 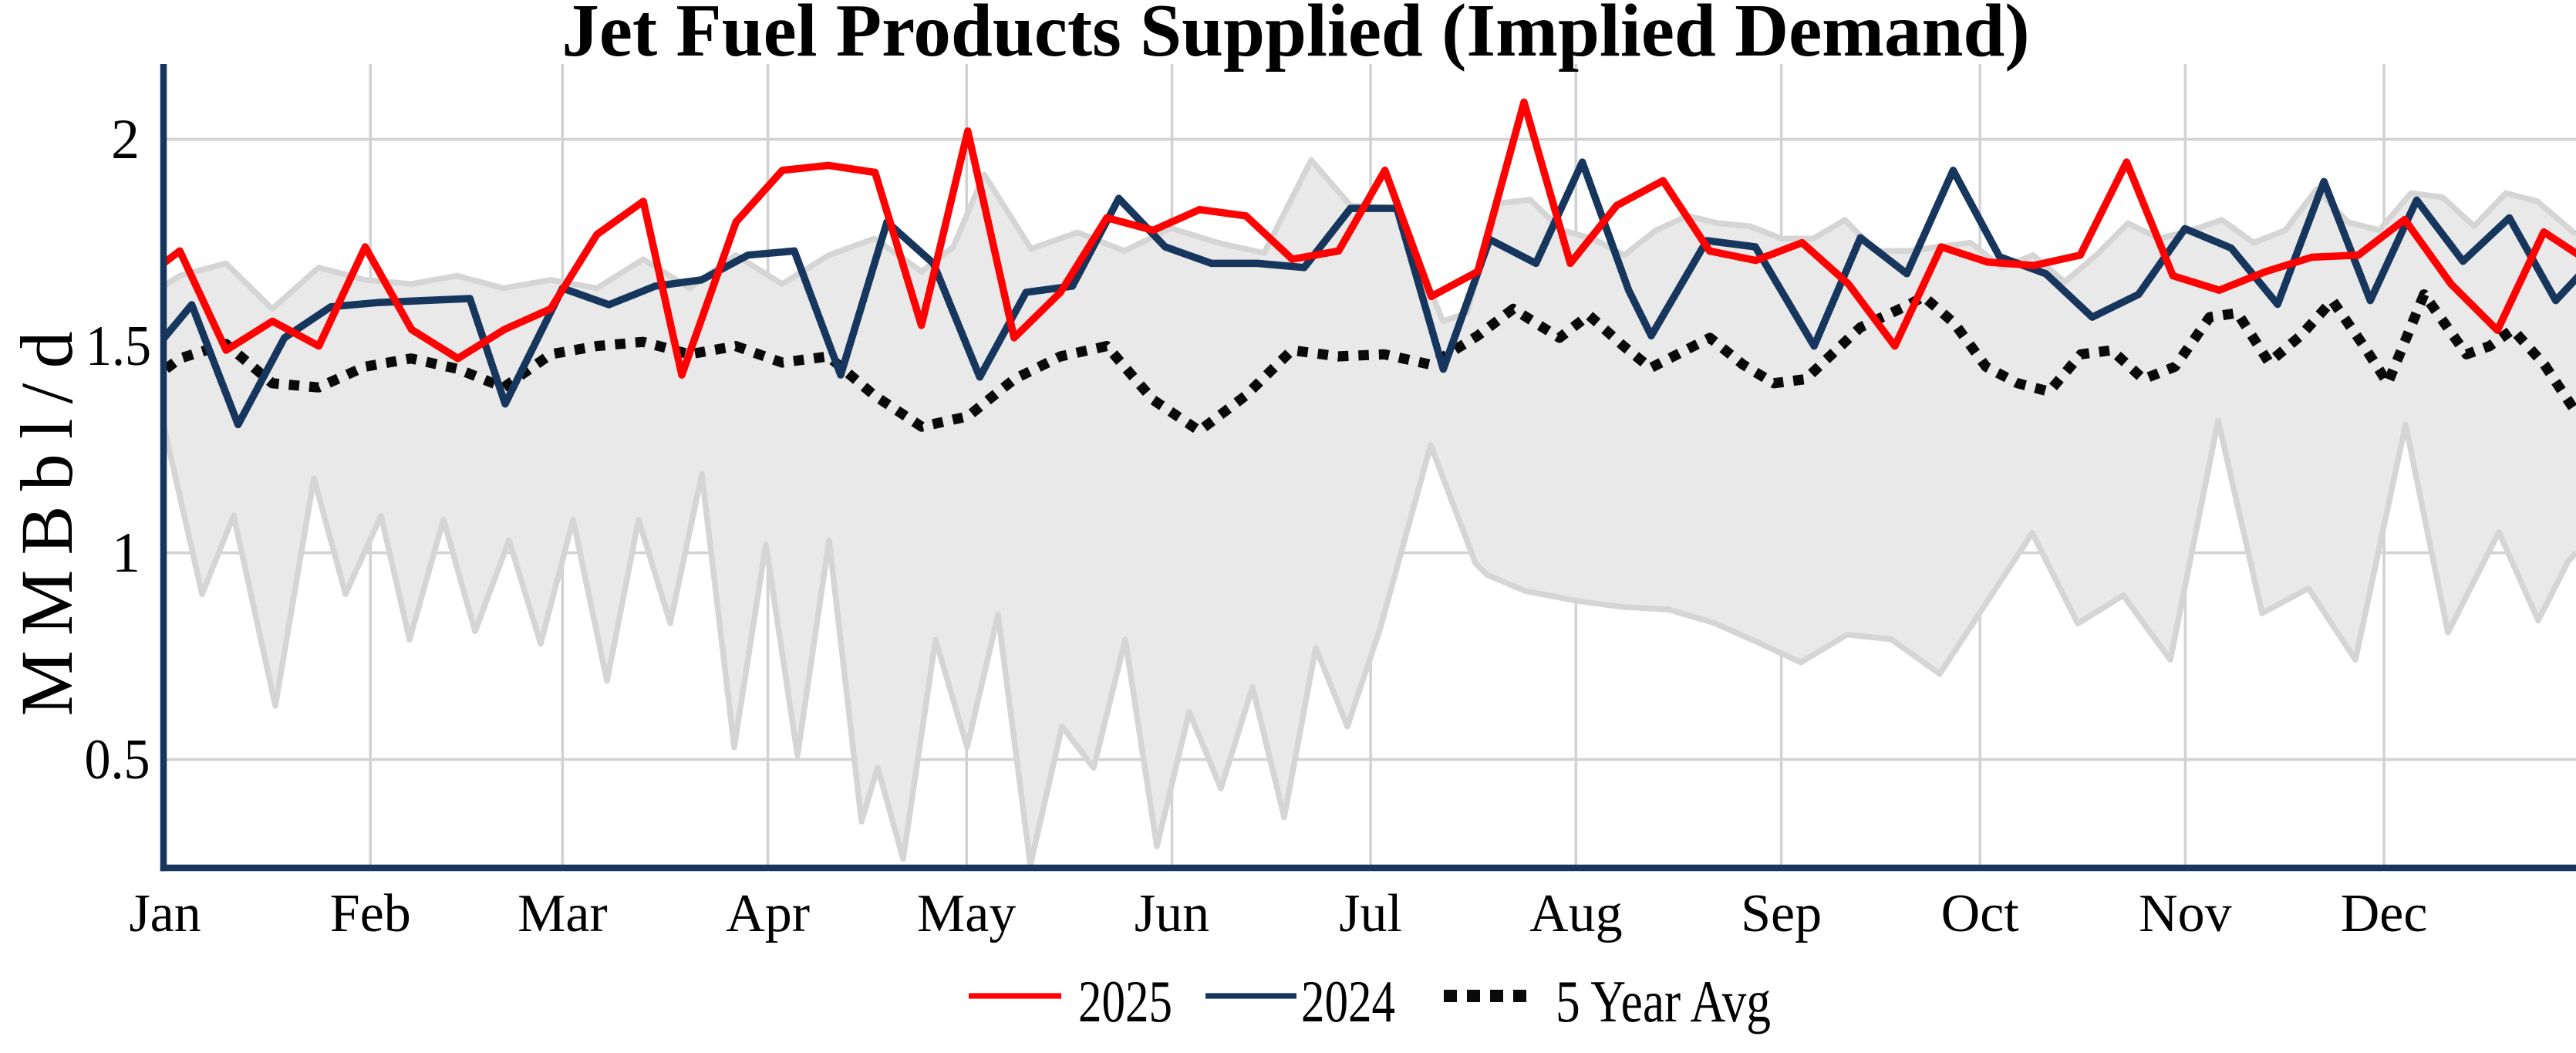 What do you see at coordinates (165, 914) in the screenshot?
I see `svg-text: Jan` at bounding box center [165, 914].